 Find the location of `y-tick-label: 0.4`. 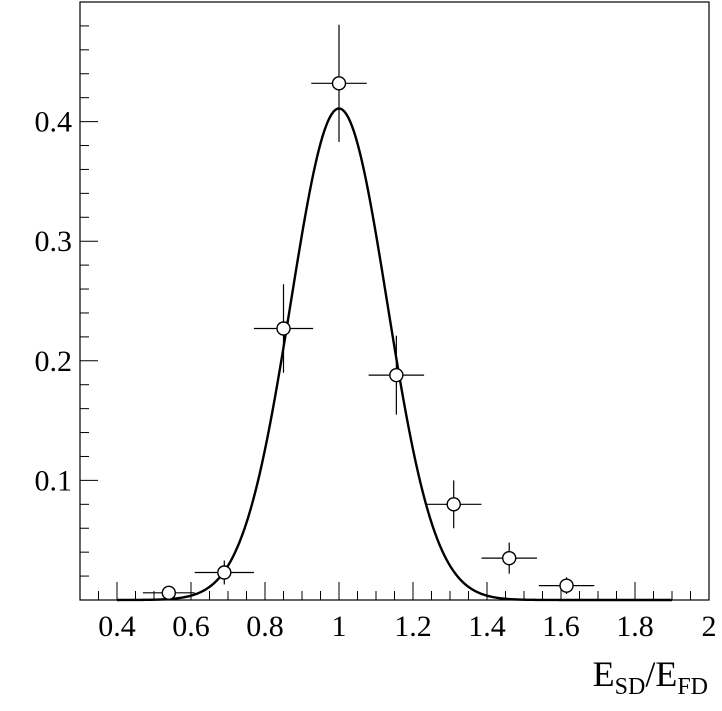

y-tick-label: 0.4 is located at coordinates (54, 122).